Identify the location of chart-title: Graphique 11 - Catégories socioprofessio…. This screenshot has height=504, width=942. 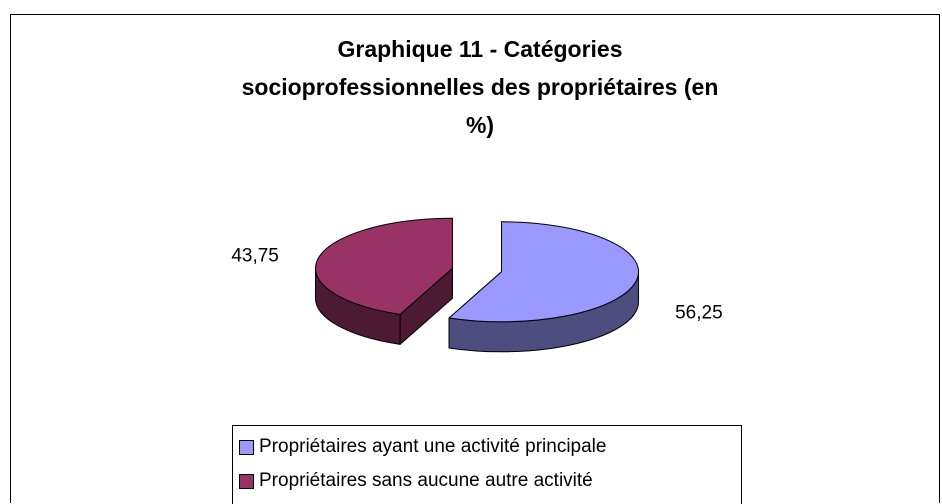
(480, 87).